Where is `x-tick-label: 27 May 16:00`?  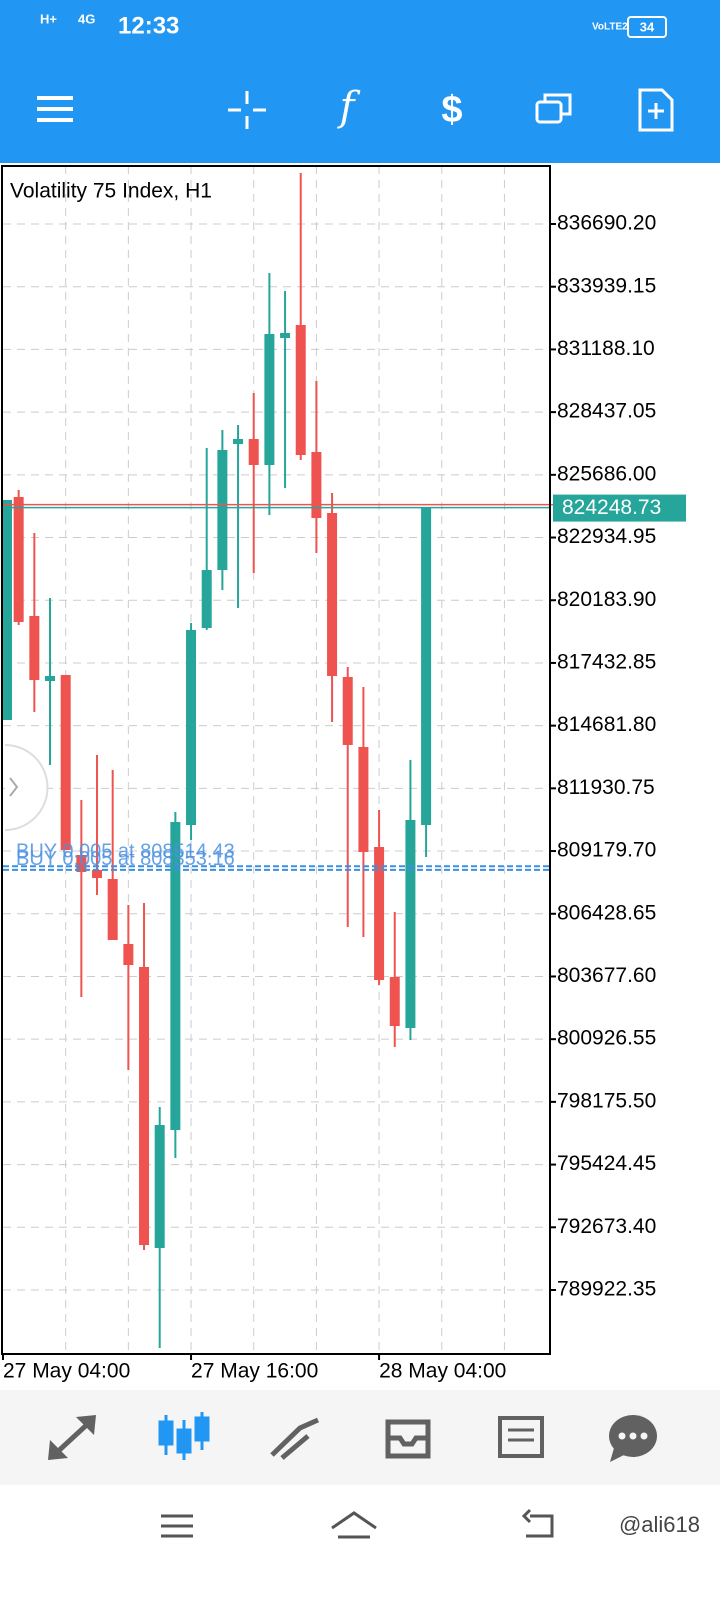
x-tick-label: 27 May 16:00 is located at coordinates (254, 1371).